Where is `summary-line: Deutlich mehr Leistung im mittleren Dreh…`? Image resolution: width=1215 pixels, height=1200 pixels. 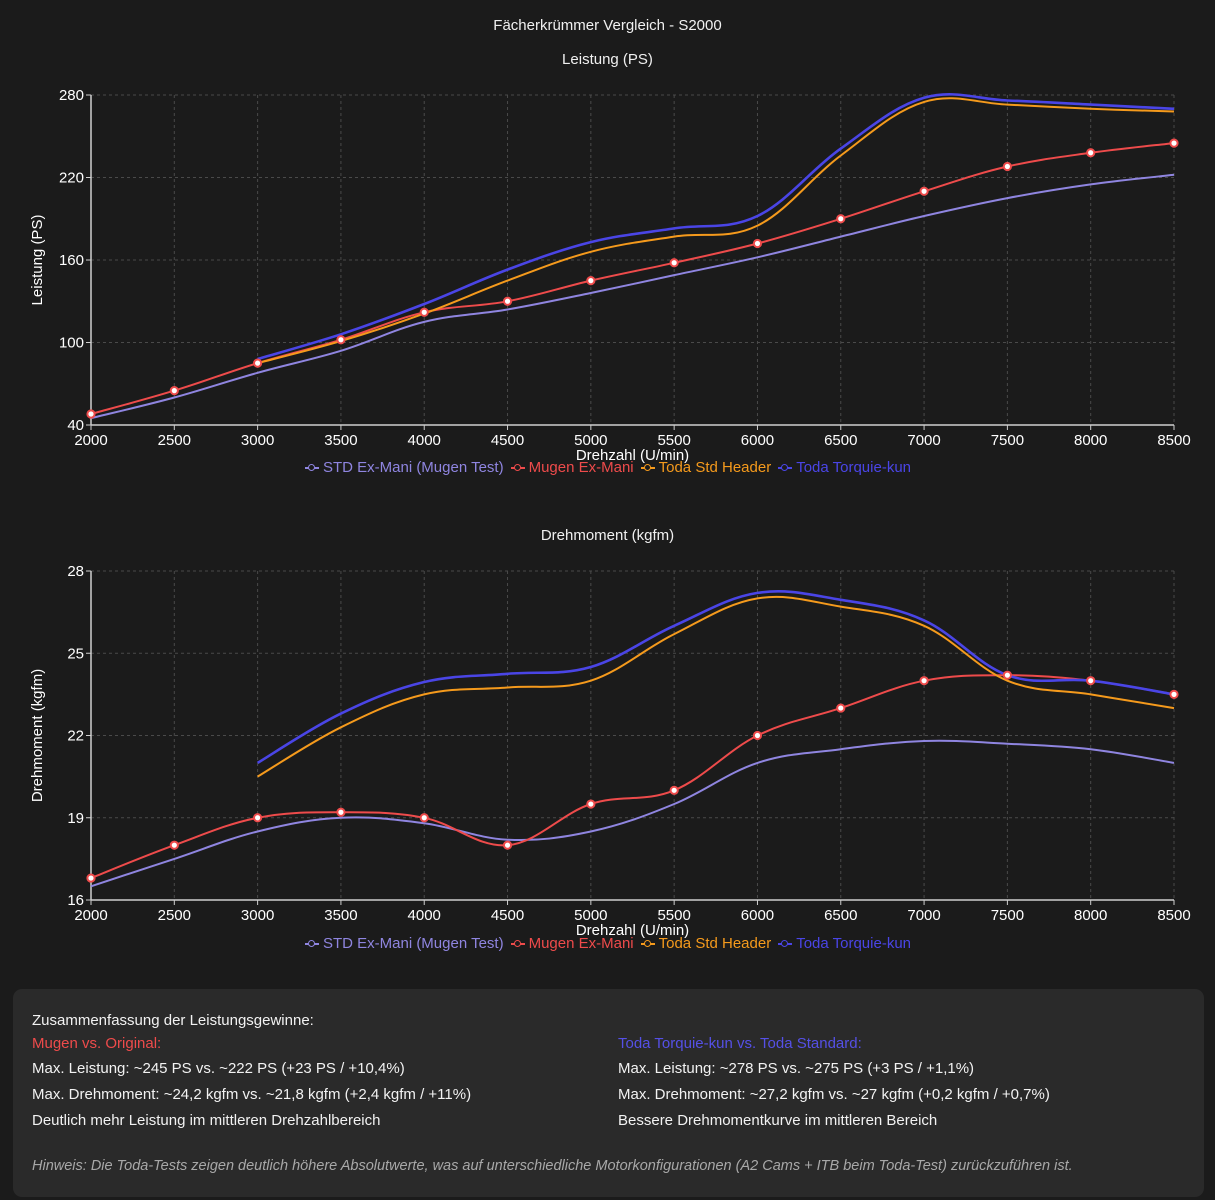 summary-line: Deutlich mehr Leistung im mittleren Dreh… is located at coordinates (206, 1120).